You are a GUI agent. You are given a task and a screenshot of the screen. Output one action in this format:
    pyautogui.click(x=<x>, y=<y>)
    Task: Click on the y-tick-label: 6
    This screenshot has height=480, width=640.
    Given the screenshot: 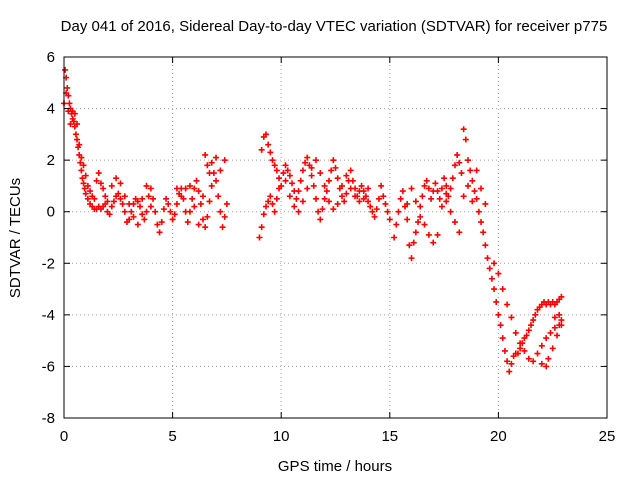 What is the action you would take?
    pyautogui.click(x=51, y=57)
    